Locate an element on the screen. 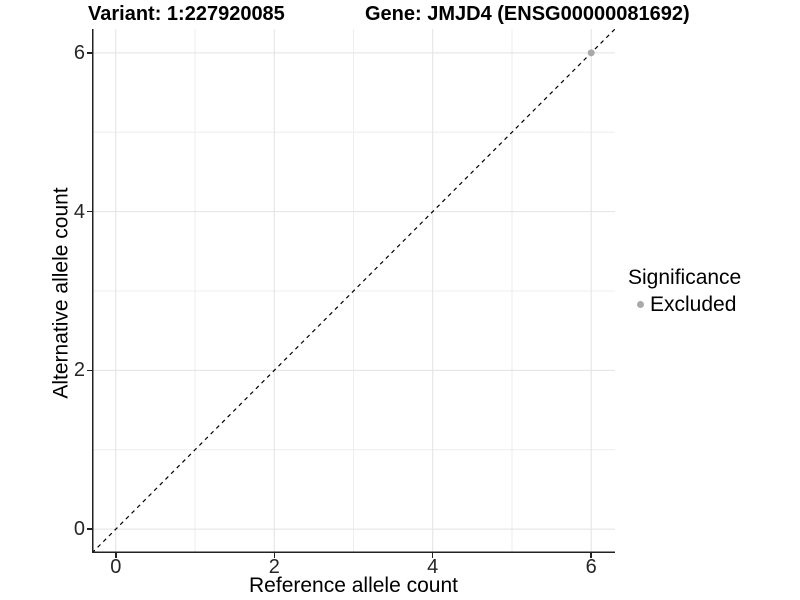  legend-point-icon is located at coordinates (640, 305).